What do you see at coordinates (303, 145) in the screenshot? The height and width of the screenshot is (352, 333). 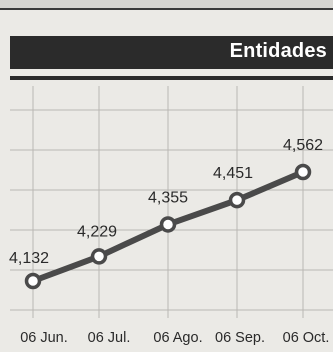 I see `data-label: 4,562` at bounding box center [303, 145].